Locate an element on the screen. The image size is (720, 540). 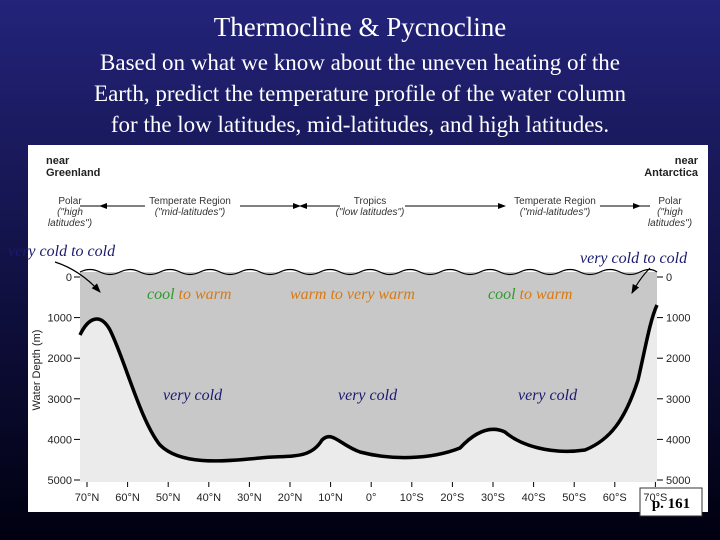
depth-label-right: 0 is located at coordinates (669, 278).